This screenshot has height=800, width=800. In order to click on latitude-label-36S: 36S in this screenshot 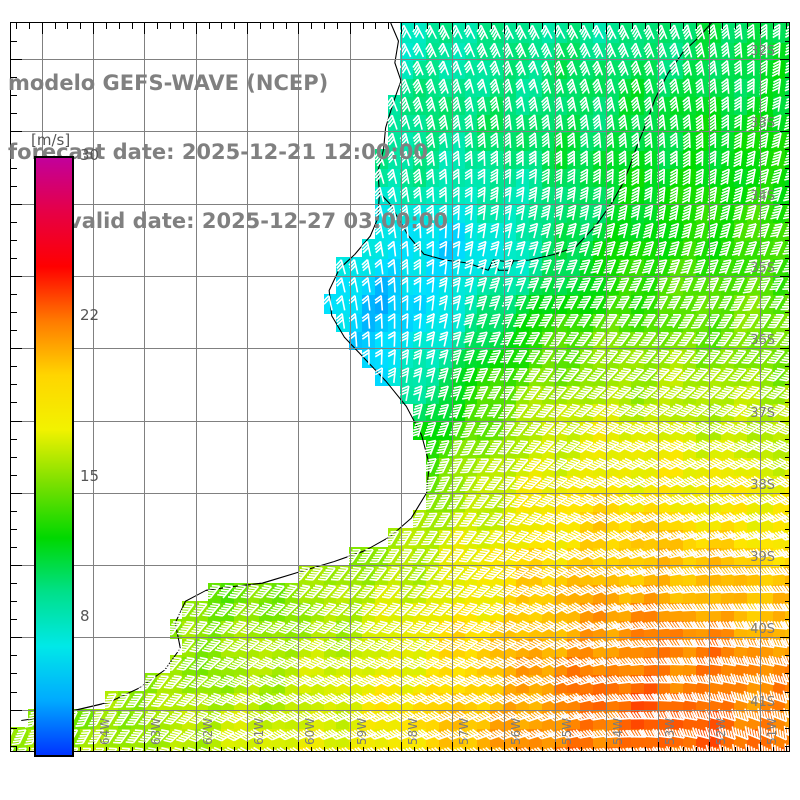, I will do `click(762, 341)`.